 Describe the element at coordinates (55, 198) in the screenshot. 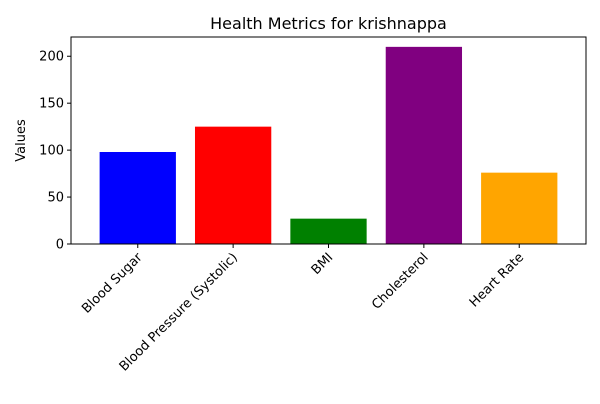

I see `y-tick-label: 50` at that location.